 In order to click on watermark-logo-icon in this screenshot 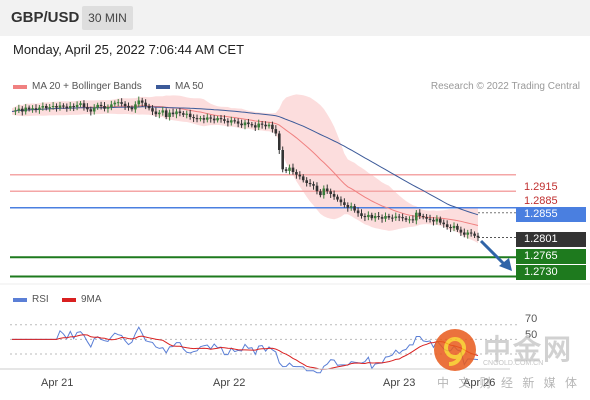, I will do `click(455, 350)`.